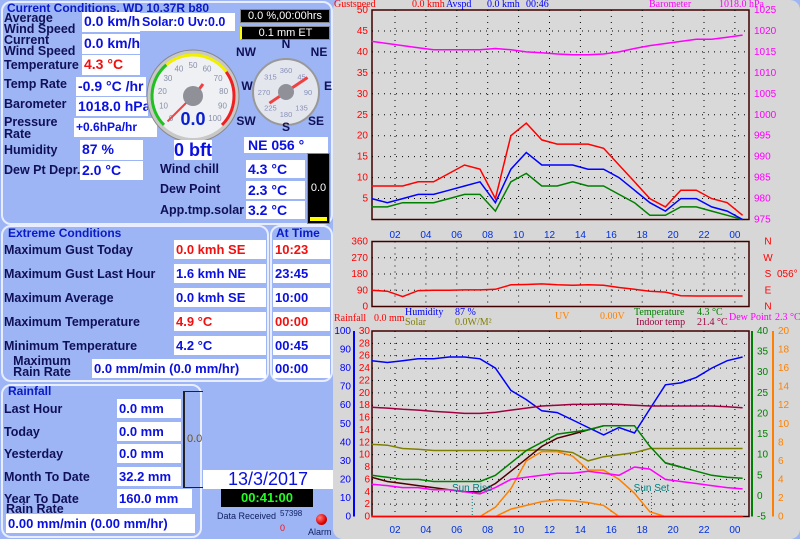 This screenshot has height=539, width=800. I want to click on y-tick-label-right: N, so click(767, 242).